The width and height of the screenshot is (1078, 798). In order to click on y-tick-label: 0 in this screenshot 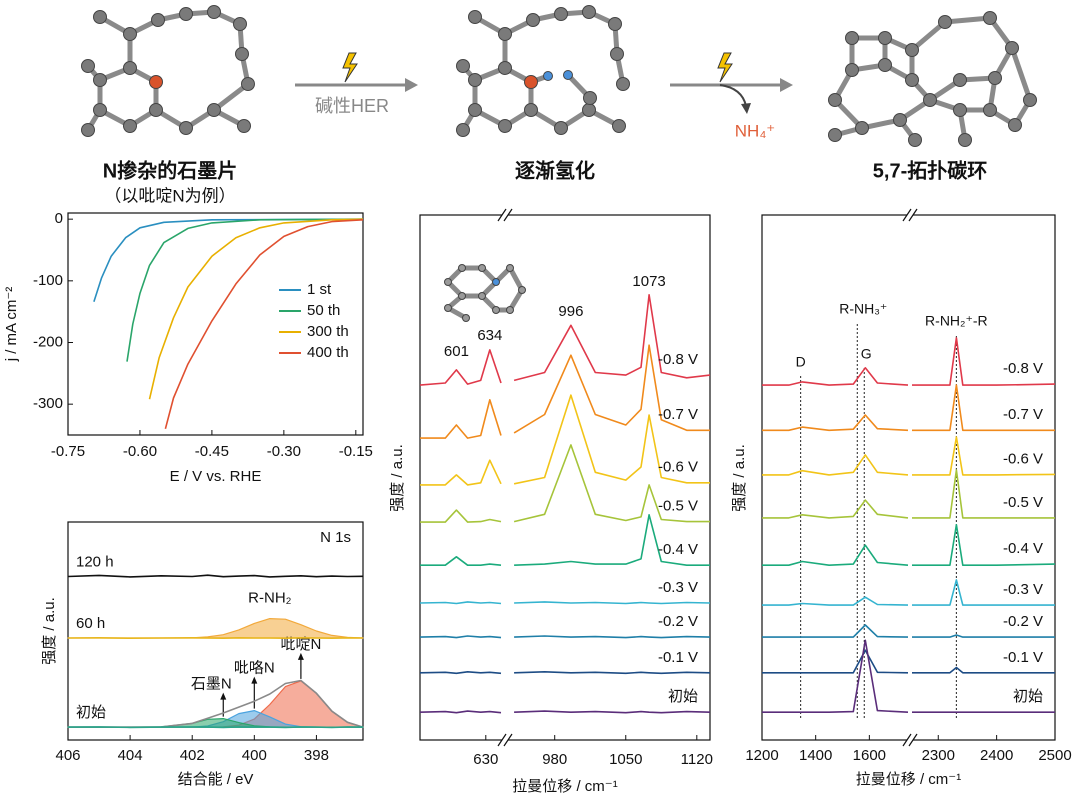, I will do `click(59, 218)`.